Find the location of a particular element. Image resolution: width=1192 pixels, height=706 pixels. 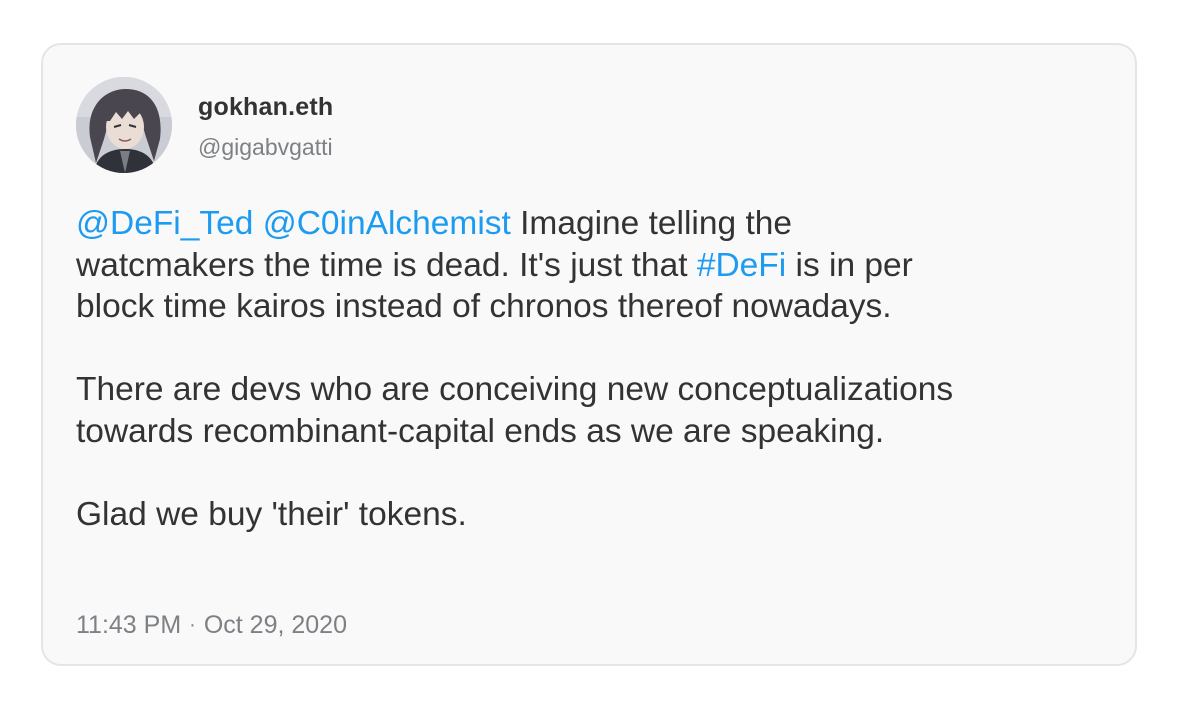

tweet-paragraph: Glad we buy 'their' tokens. is located at coordinates (598, 515).